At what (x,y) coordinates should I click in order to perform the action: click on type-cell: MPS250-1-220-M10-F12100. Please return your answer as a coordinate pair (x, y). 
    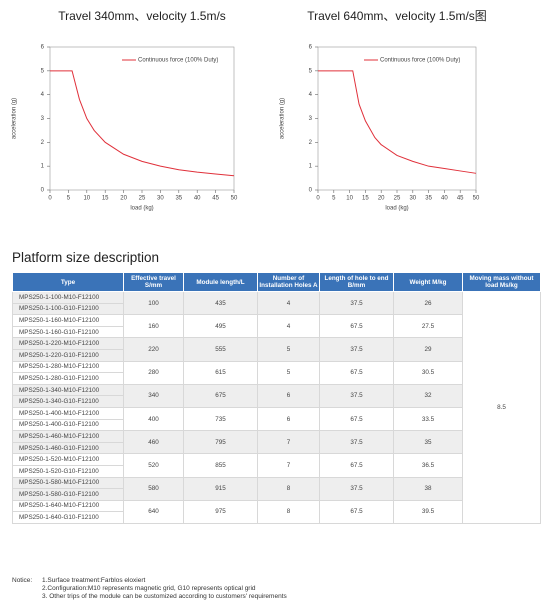
    Looking at the image, I should click on (68, 343).